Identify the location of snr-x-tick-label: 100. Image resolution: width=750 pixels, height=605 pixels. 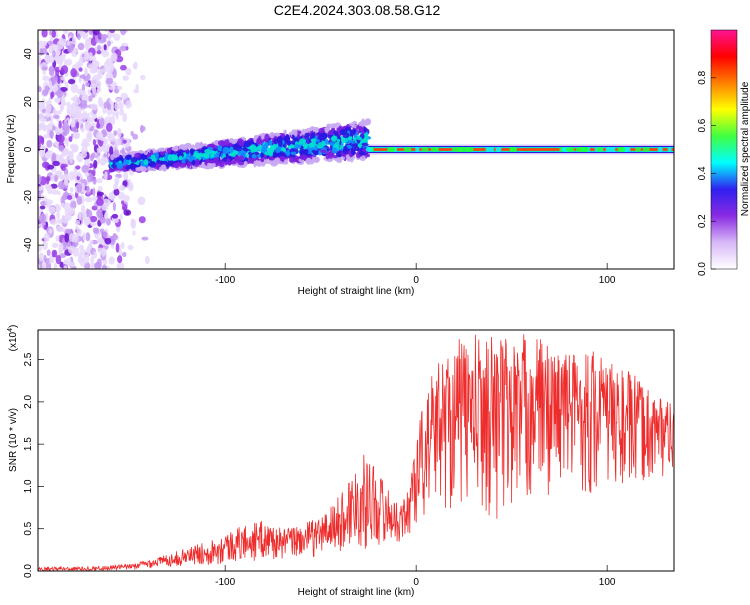
(607, 582).